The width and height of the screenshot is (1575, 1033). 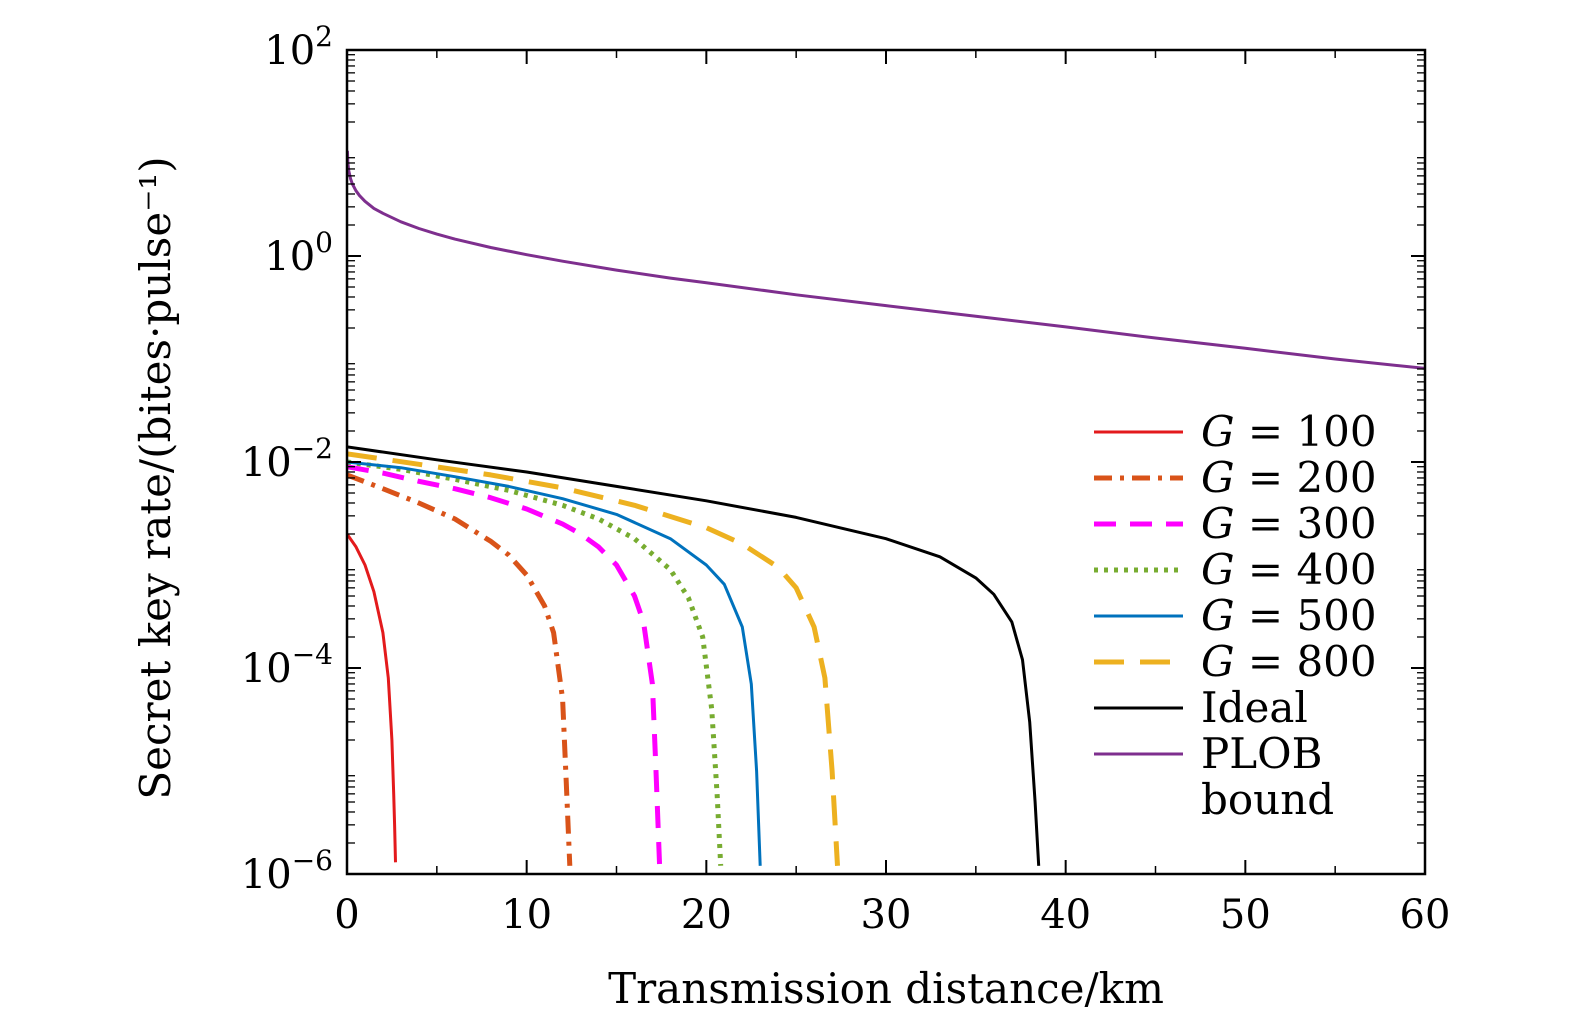 What do you see at coordinates (1267, 799) in the screenshot?
I see `legend-label-7-line2: bound` at bounding box center [1267, 799].